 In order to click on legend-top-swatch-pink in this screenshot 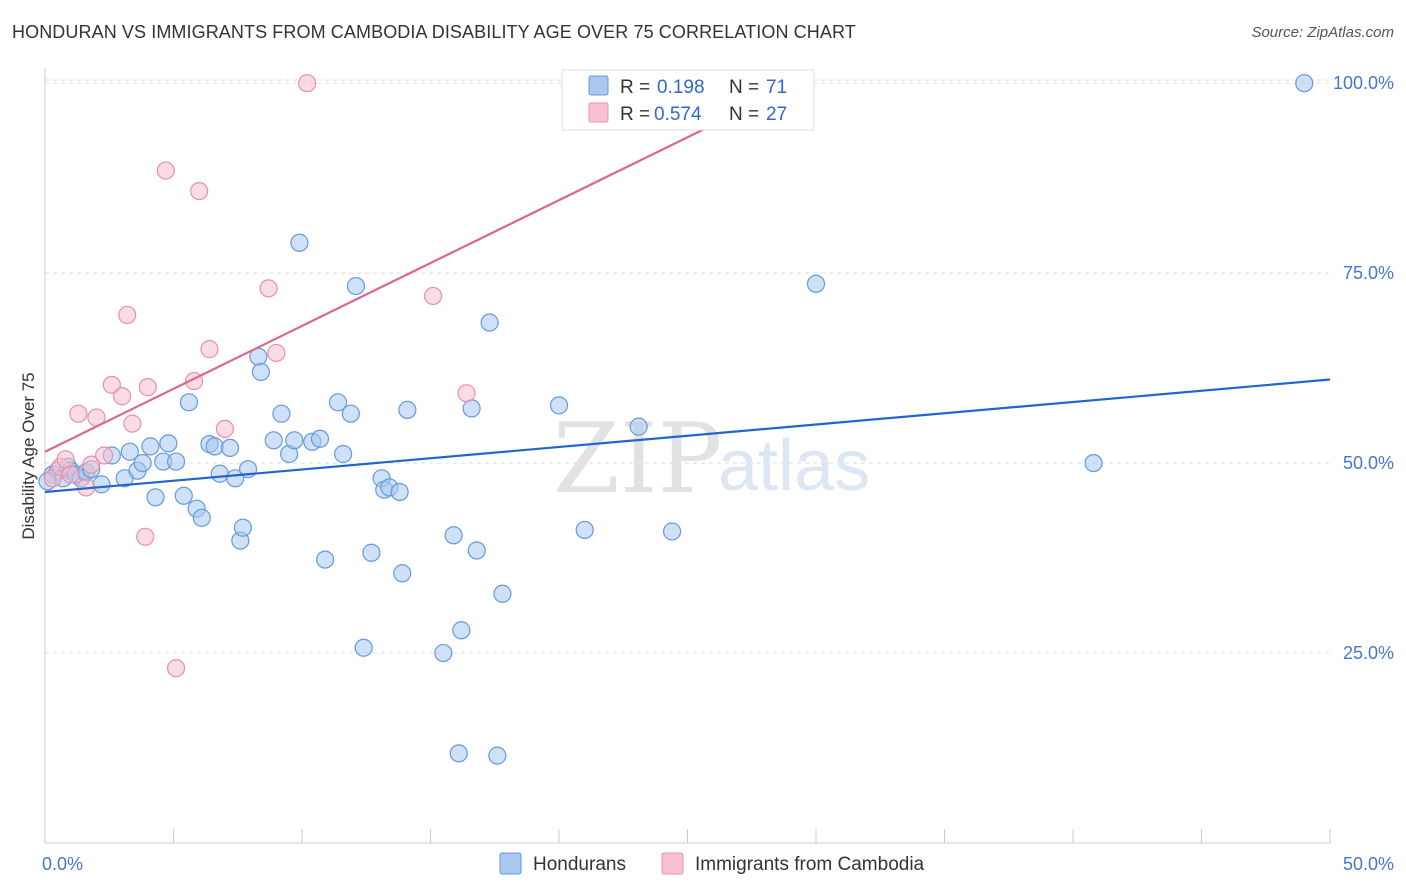, I will do `click(598, 112)`.